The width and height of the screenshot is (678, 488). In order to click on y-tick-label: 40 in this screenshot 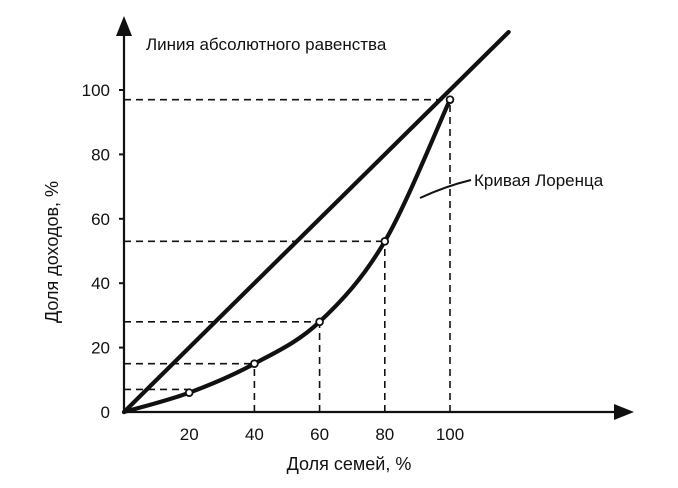, I will do `click(100, 283)`.